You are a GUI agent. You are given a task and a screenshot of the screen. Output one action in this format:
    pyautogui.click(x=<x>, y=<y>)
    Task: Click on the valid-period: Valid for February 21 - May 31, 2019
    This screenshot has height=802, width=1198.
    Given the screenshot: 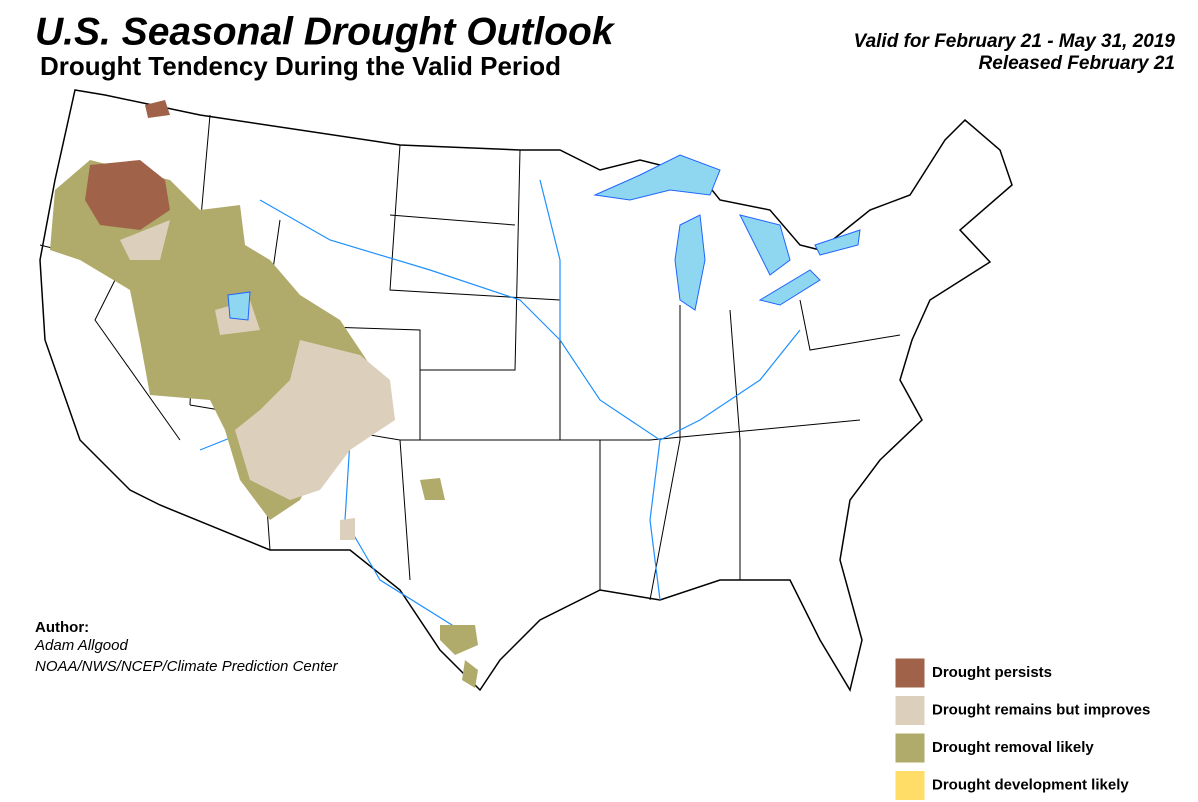 What is the action you would take?
    pyautogui.click(x=1015, y=41)
    